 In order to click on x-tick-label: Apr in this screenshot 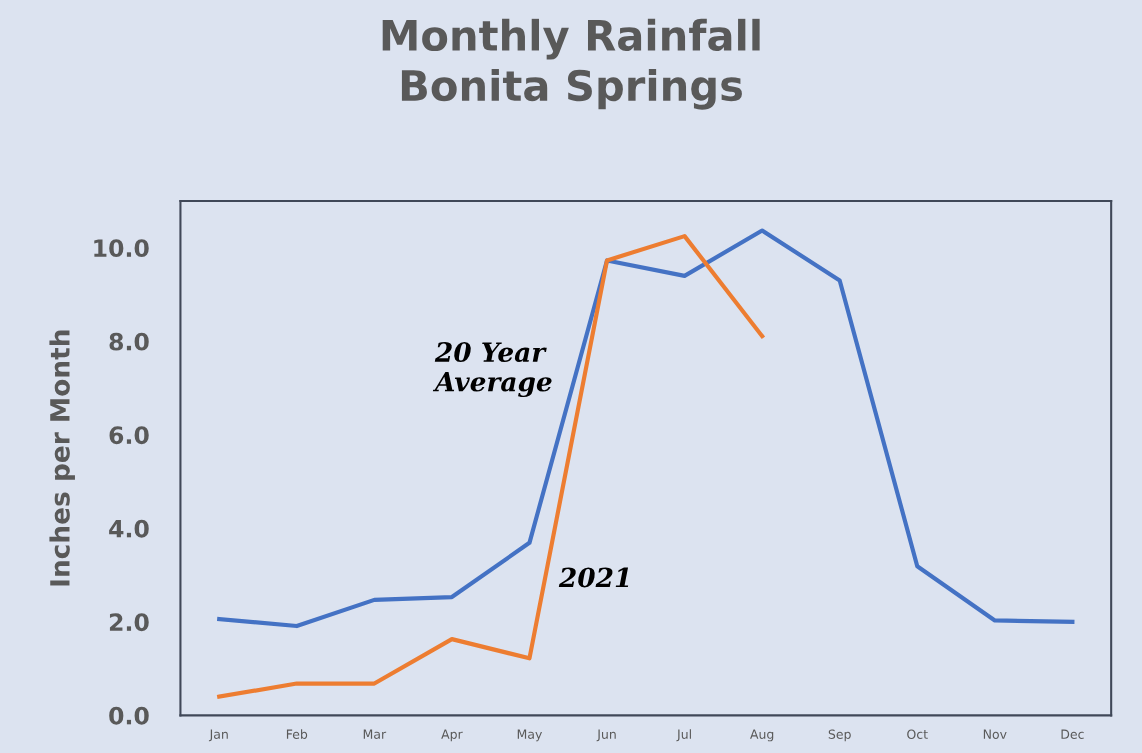, I will do `click(452, 735)`.